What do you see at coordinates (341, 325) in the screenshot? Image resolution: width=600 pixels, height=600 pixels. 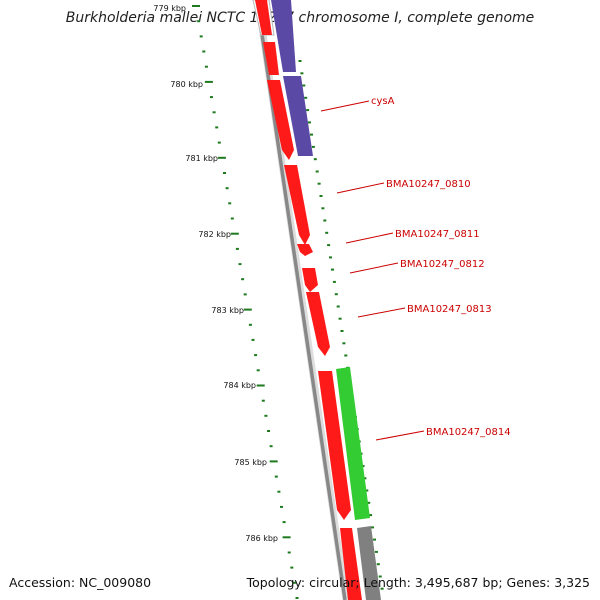 I see `outer-tick-dots` at bounding box center [341, 325].